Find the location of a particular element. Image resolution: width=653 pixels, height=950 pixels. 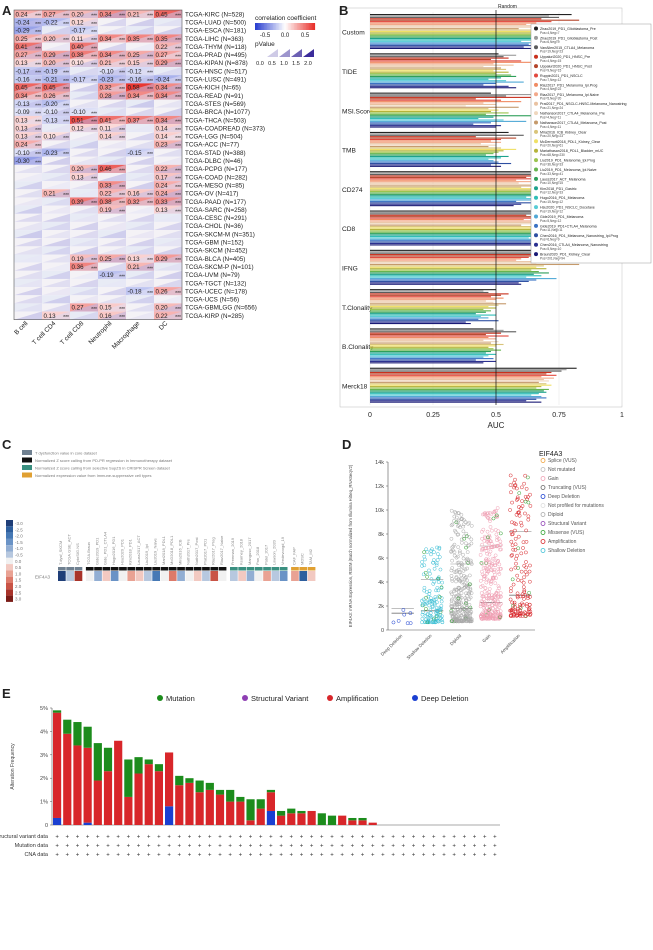

heatmap-row-label: TCGA-DLBC (N=46) is located at coordinates (214, 161).